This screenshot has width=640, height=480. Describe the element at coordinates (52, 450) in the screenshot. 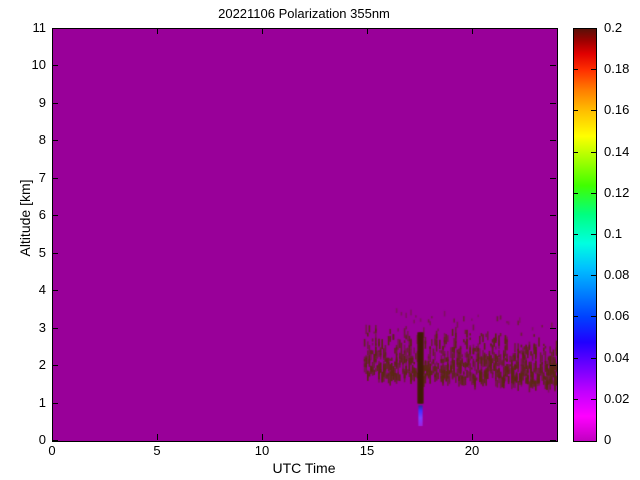

I see `x-tick-label: 0` at that location.